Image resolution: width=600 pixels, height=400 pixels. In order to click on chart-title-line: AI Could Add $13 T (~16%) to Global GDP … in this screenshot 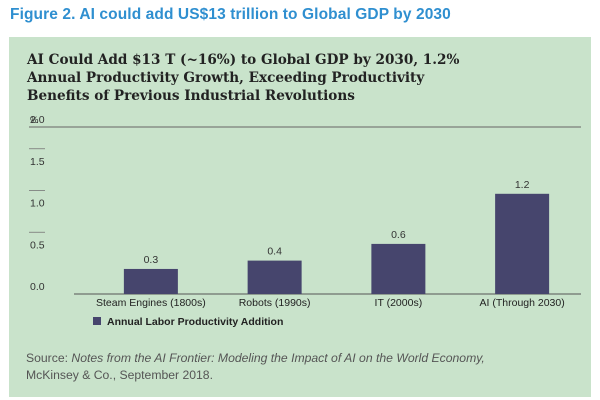, I will do `click(243, 60)`.